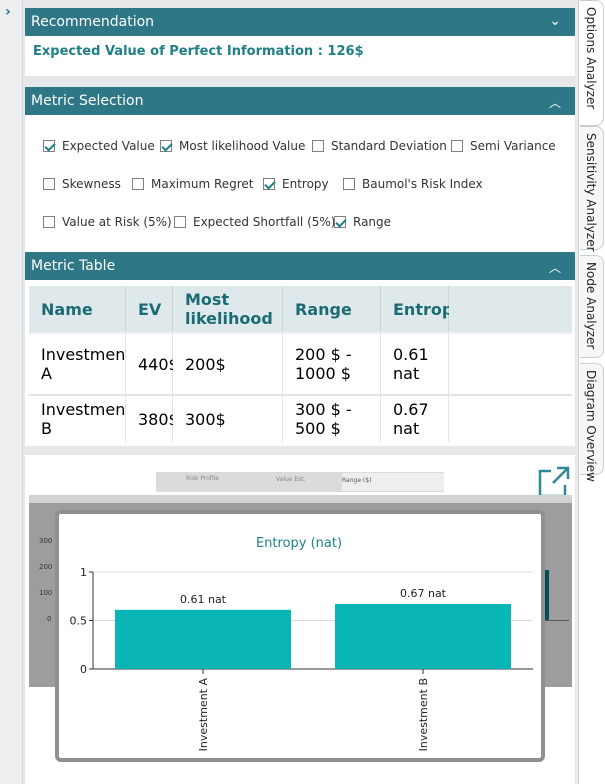 The height and width of the screenshot is (784, 605). Describe the element at coordinates (592, 306) in the screenshot. I see `tab-node-analyzer: Node Analyzer` at that location.